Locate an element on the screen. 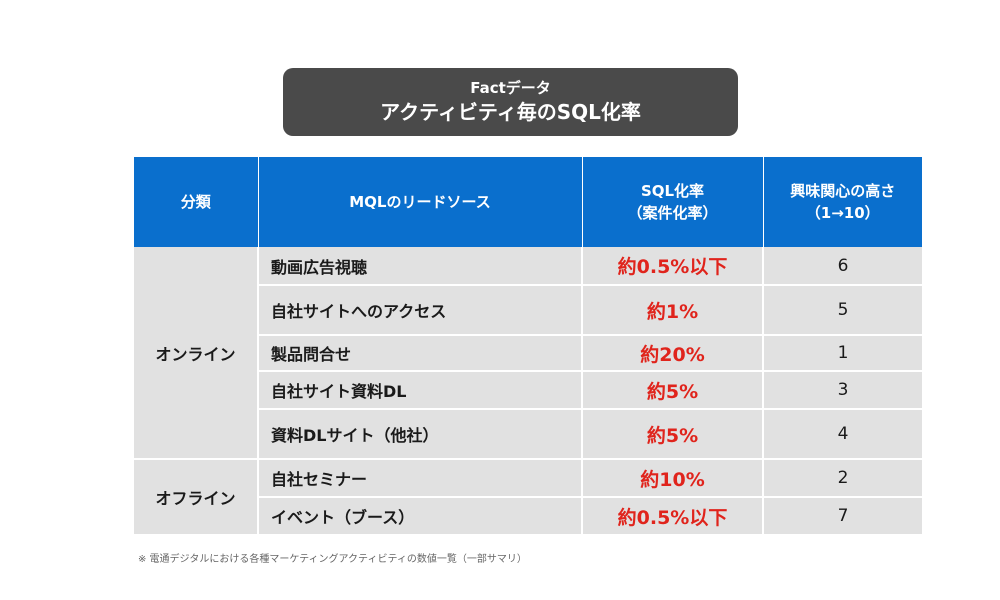 The image size is (1000, 600). table-row: 資料DLサイト（他社） 約5% 4 is located at coordinates (528, 434).